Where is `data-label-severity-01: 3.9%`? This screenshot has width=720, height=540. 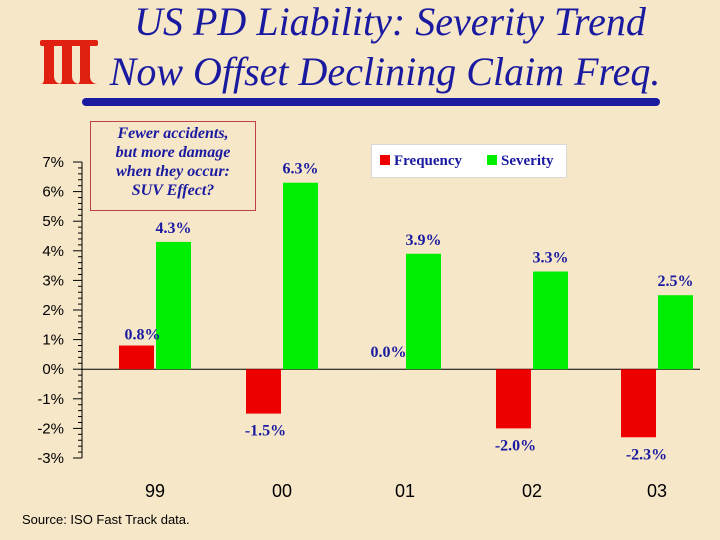
data-label-severity-01: 3.9% is located at coordinates (424, 240).